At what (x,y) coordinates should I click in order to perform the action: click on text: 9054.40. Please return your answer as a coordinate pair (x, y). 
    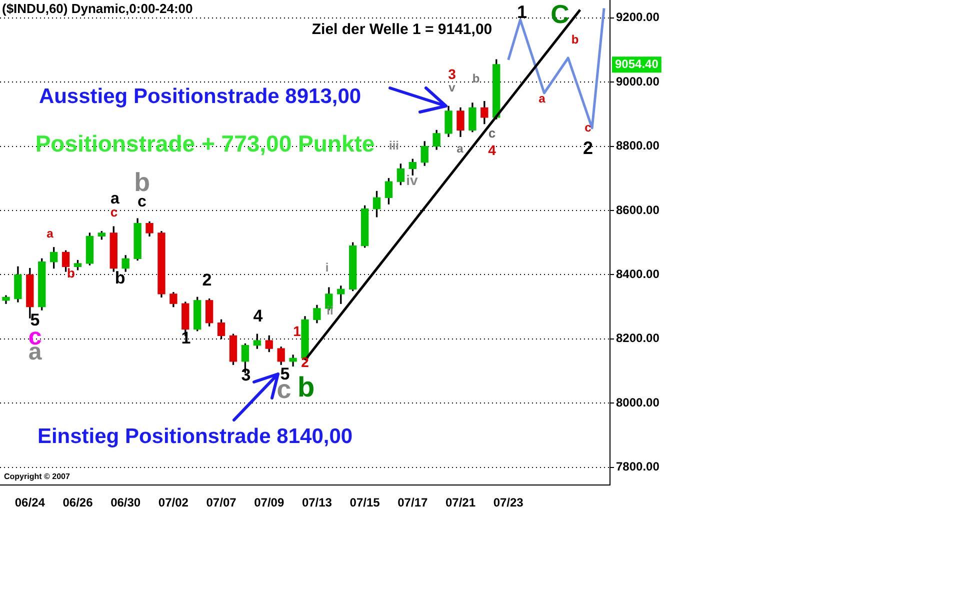
    Looking at the image, I should click on (637, 63).